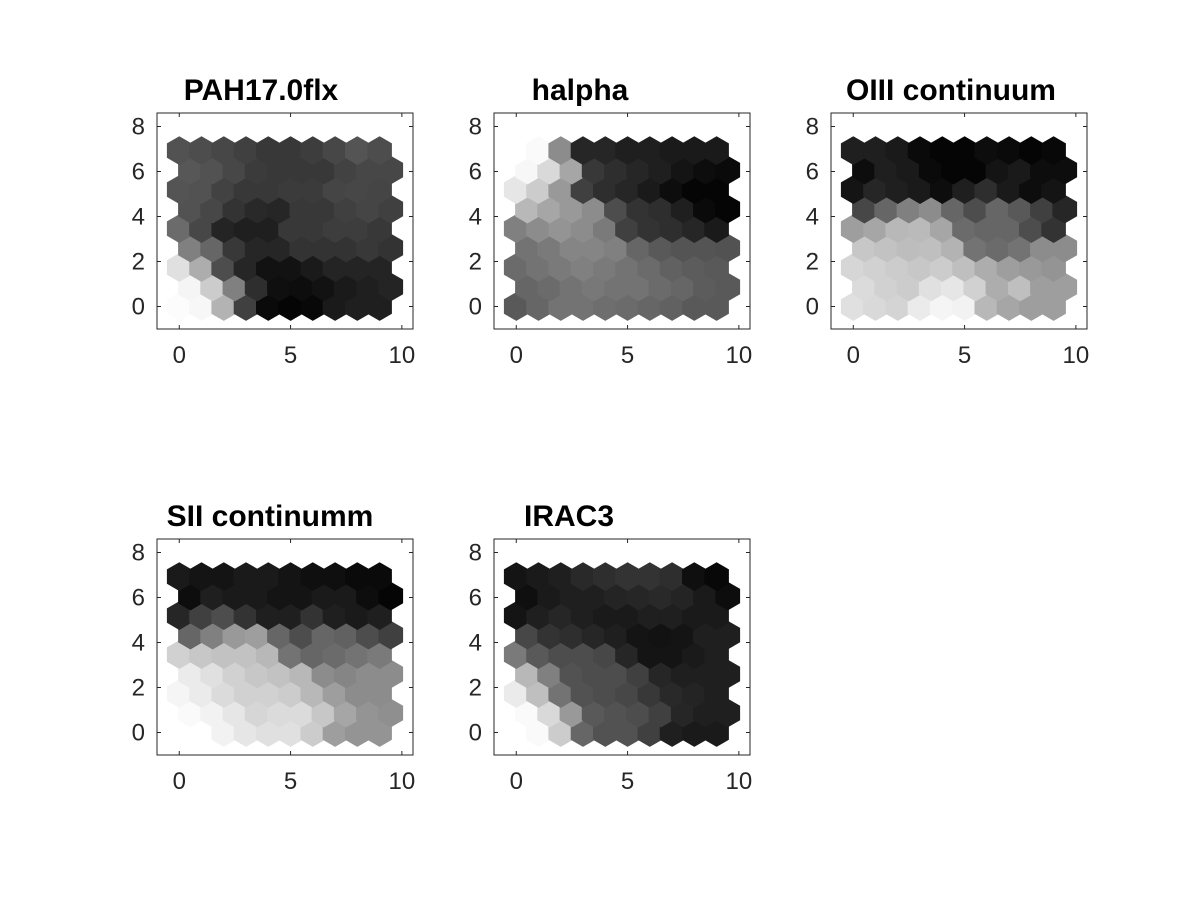  What do you see at coordinates (812, 172) in the screenshot?
I see `y-tick-label: 6` at bounding box center [812, 172].